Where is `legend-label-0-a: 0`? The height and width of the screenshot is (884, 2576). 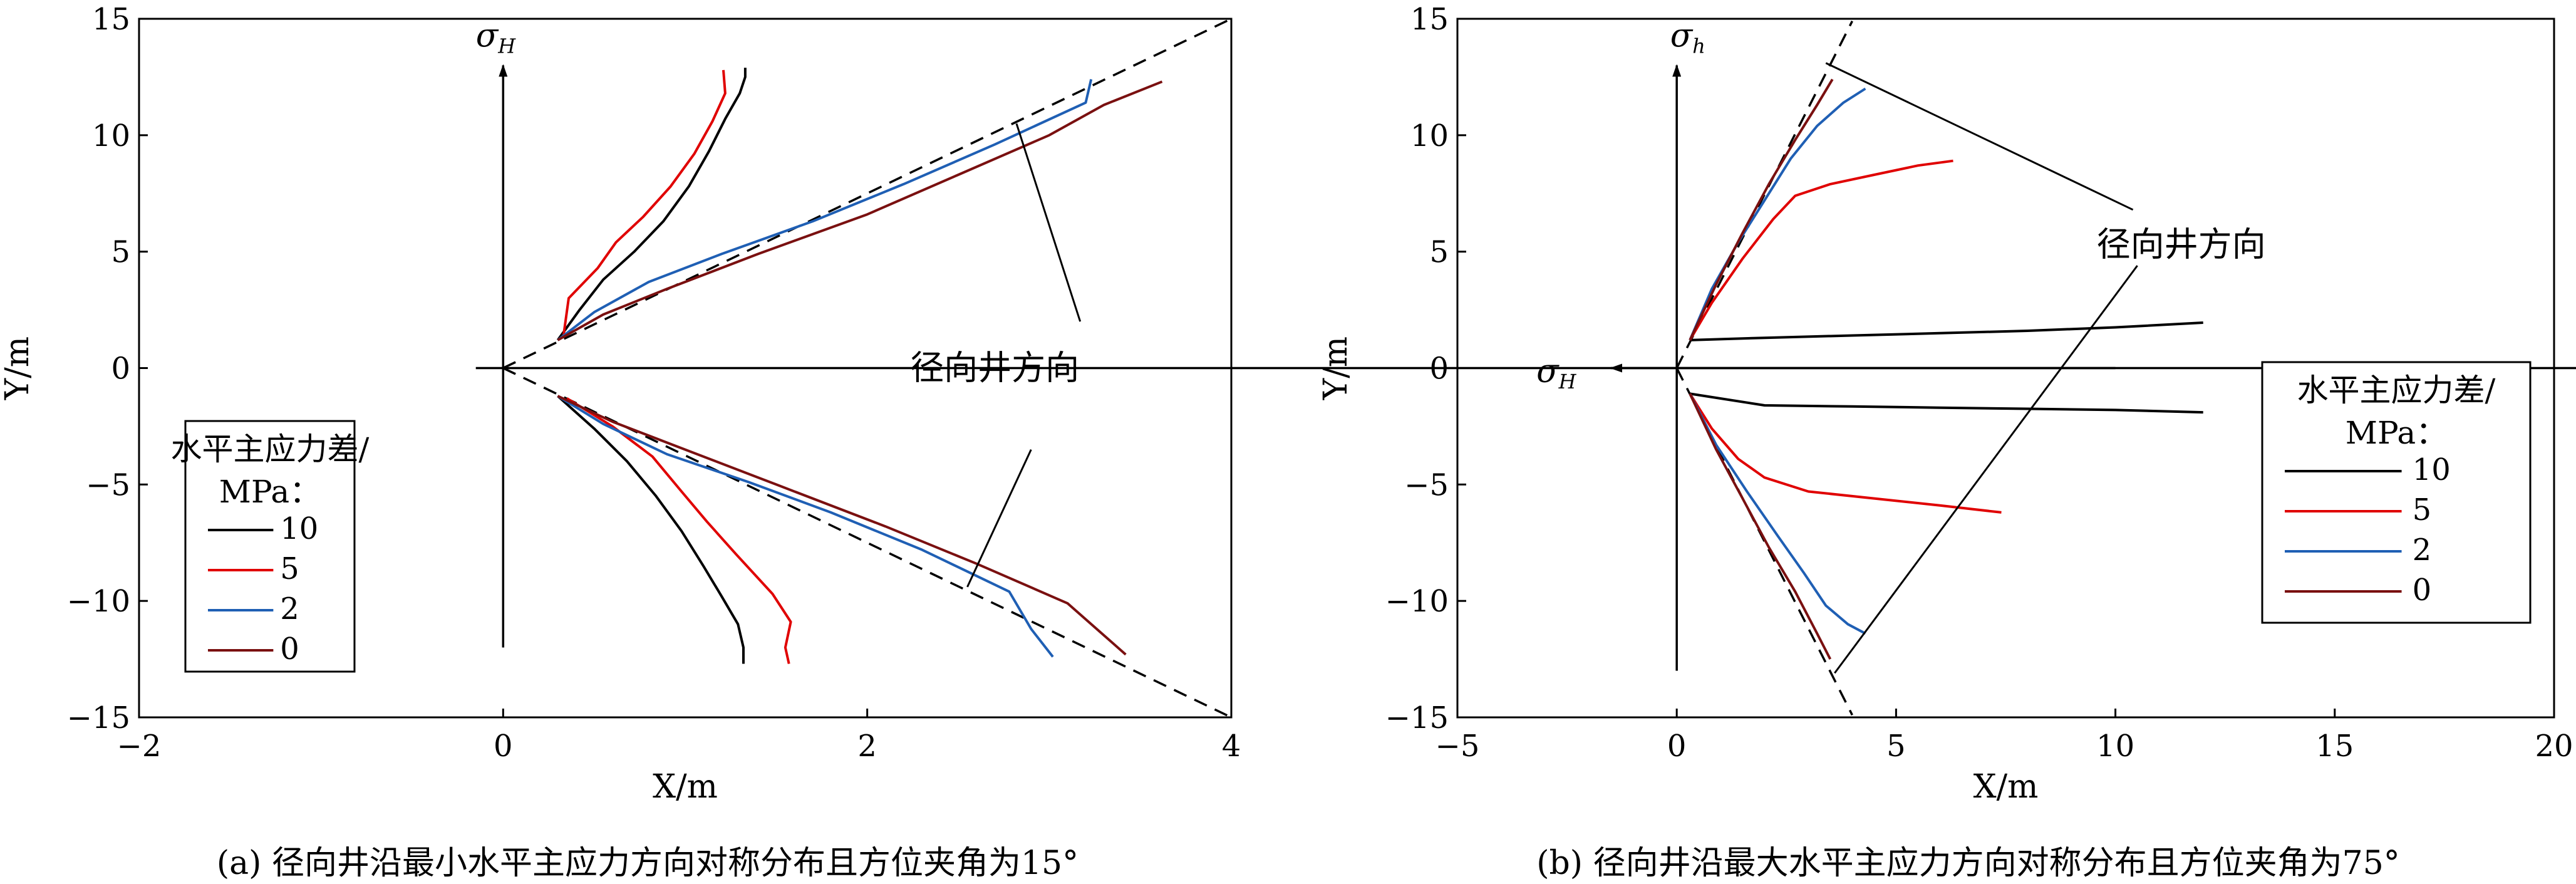 legend-label-0-a: 0 is located at coordinates (289, 649).